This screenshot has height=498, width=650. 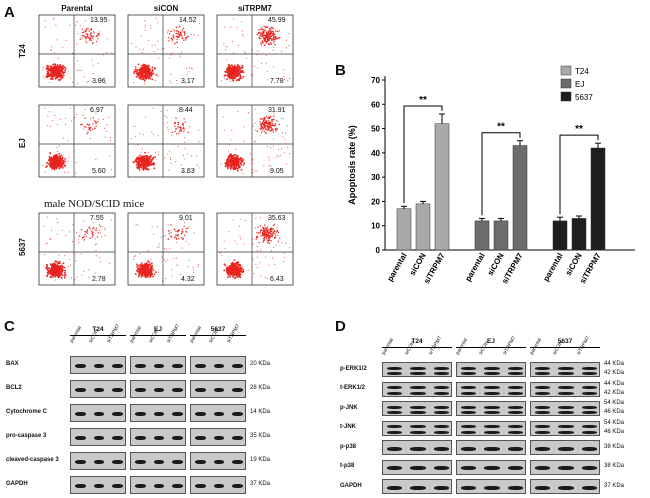 I want to click on significance-marker: **, so click(x=501, y=127).